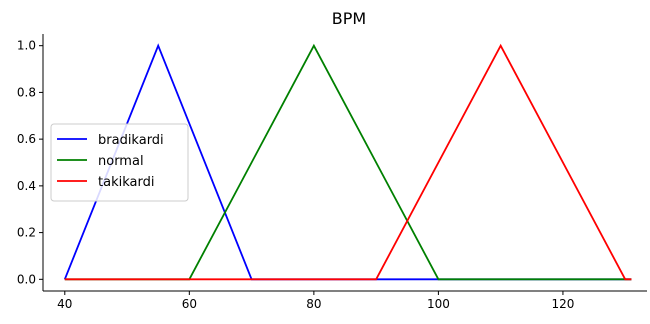  I want to click on x-tick-label: 40, so click(64, 304).